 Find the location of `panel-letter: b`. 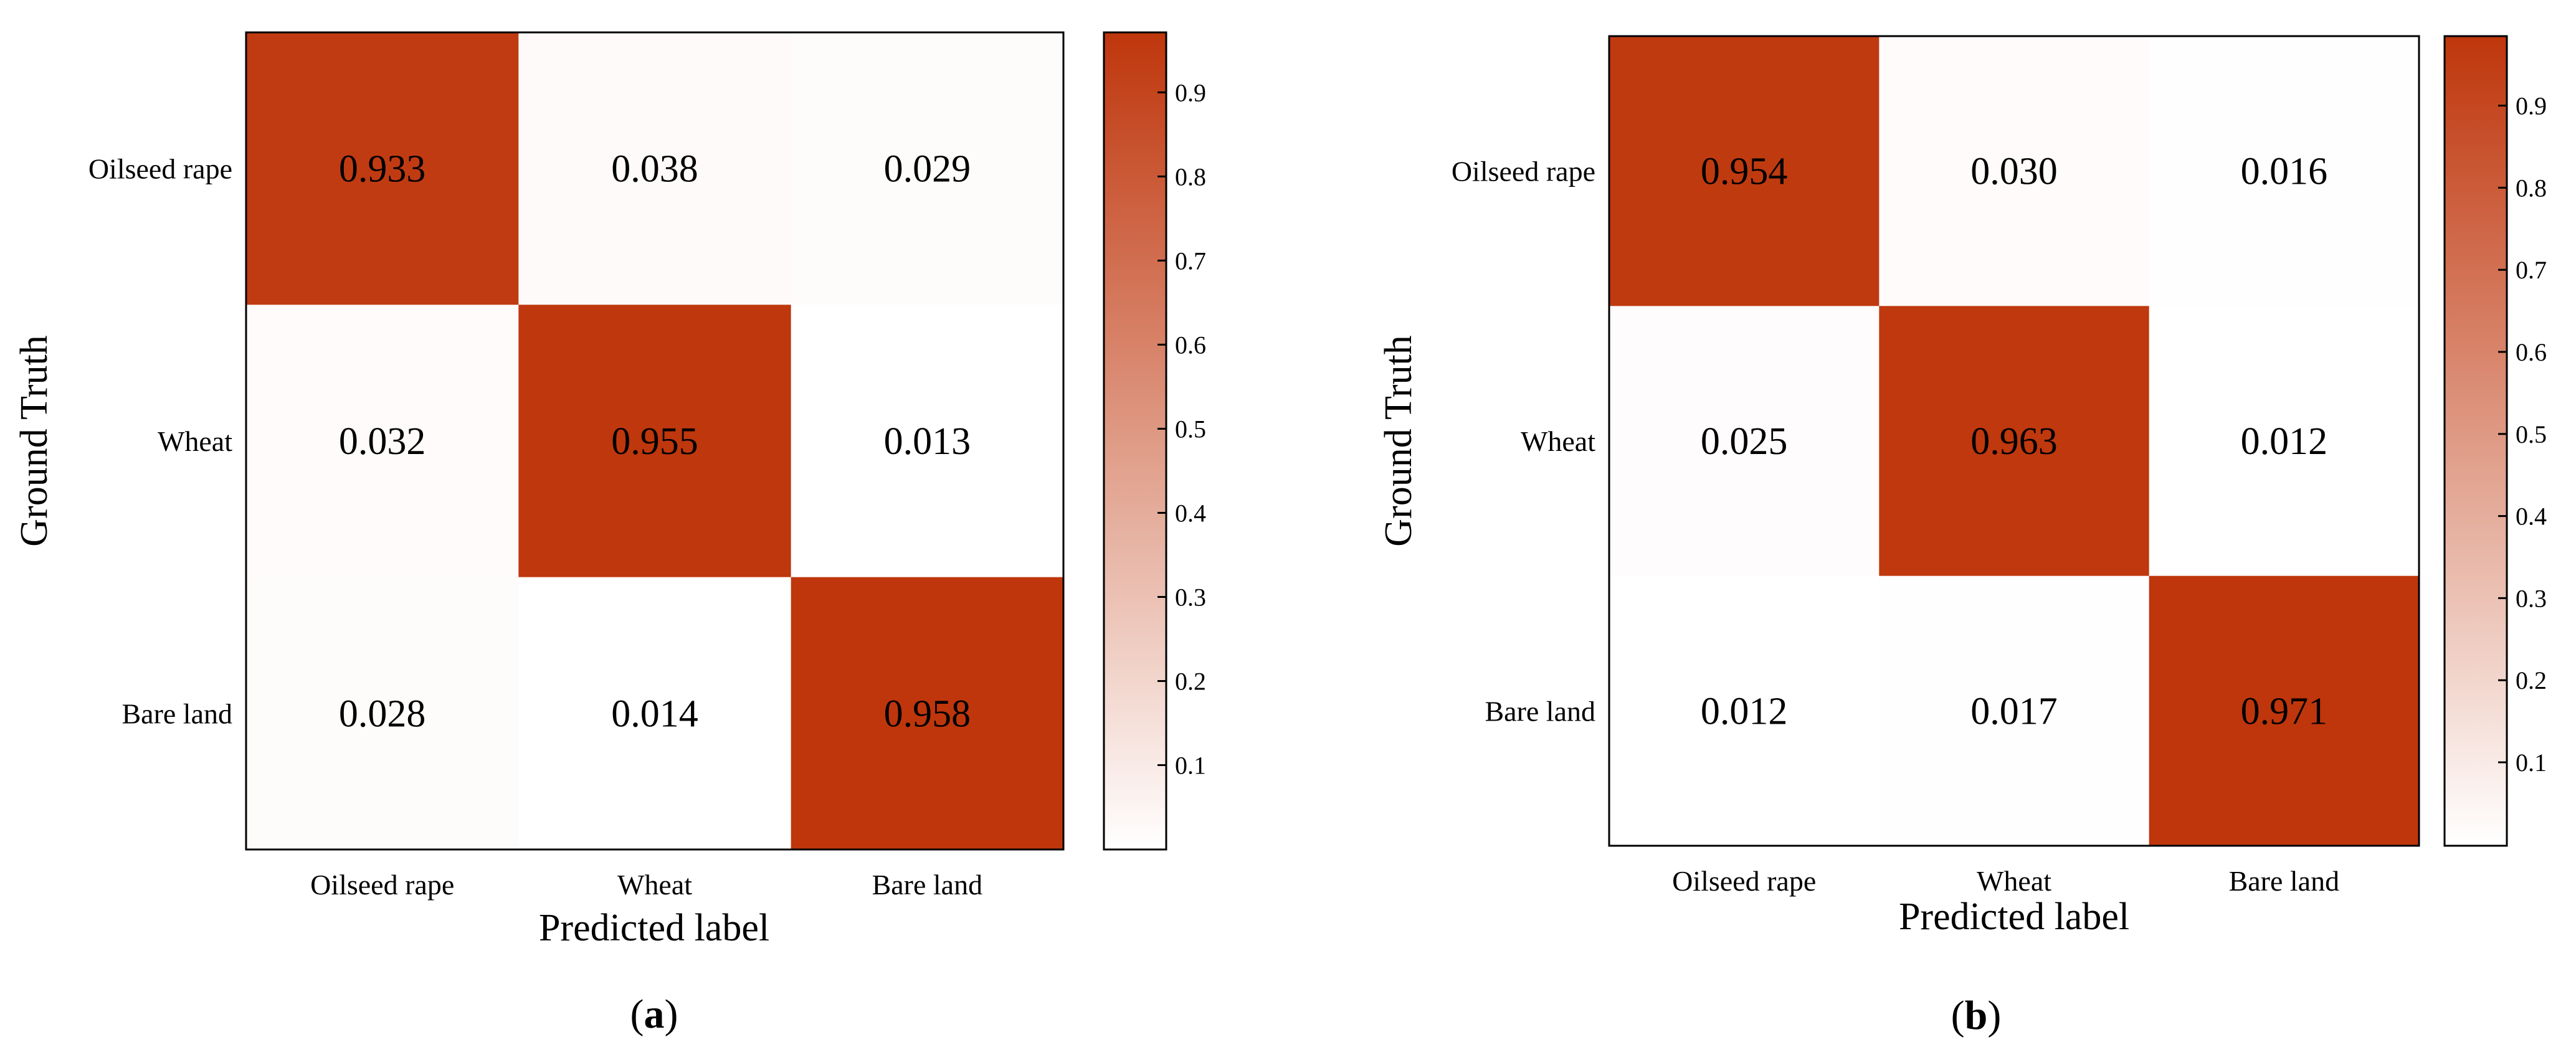

panel-letter: b is located at coordinates (1976, 1016).